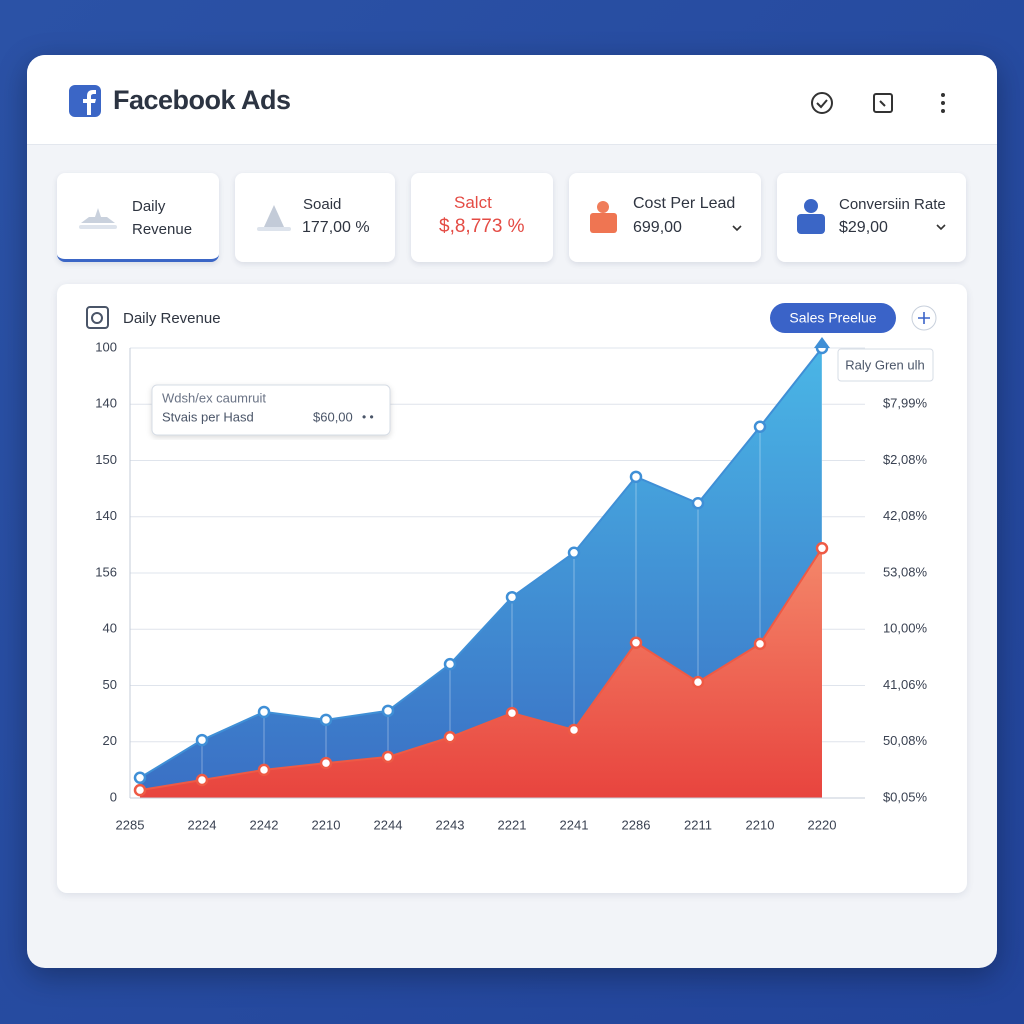 This screenshot has height=1024, width=1024. Describe the element at coordinates (202, 100) in the screenshot. I see `app-title: Facebook Ads` at that location.